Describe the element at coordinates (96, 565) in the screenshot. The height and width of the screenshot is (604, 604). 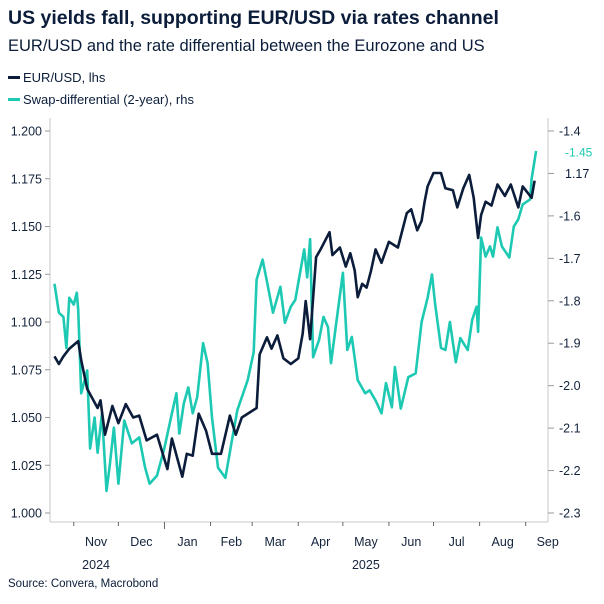
I see `year-label: 2024` at that location.